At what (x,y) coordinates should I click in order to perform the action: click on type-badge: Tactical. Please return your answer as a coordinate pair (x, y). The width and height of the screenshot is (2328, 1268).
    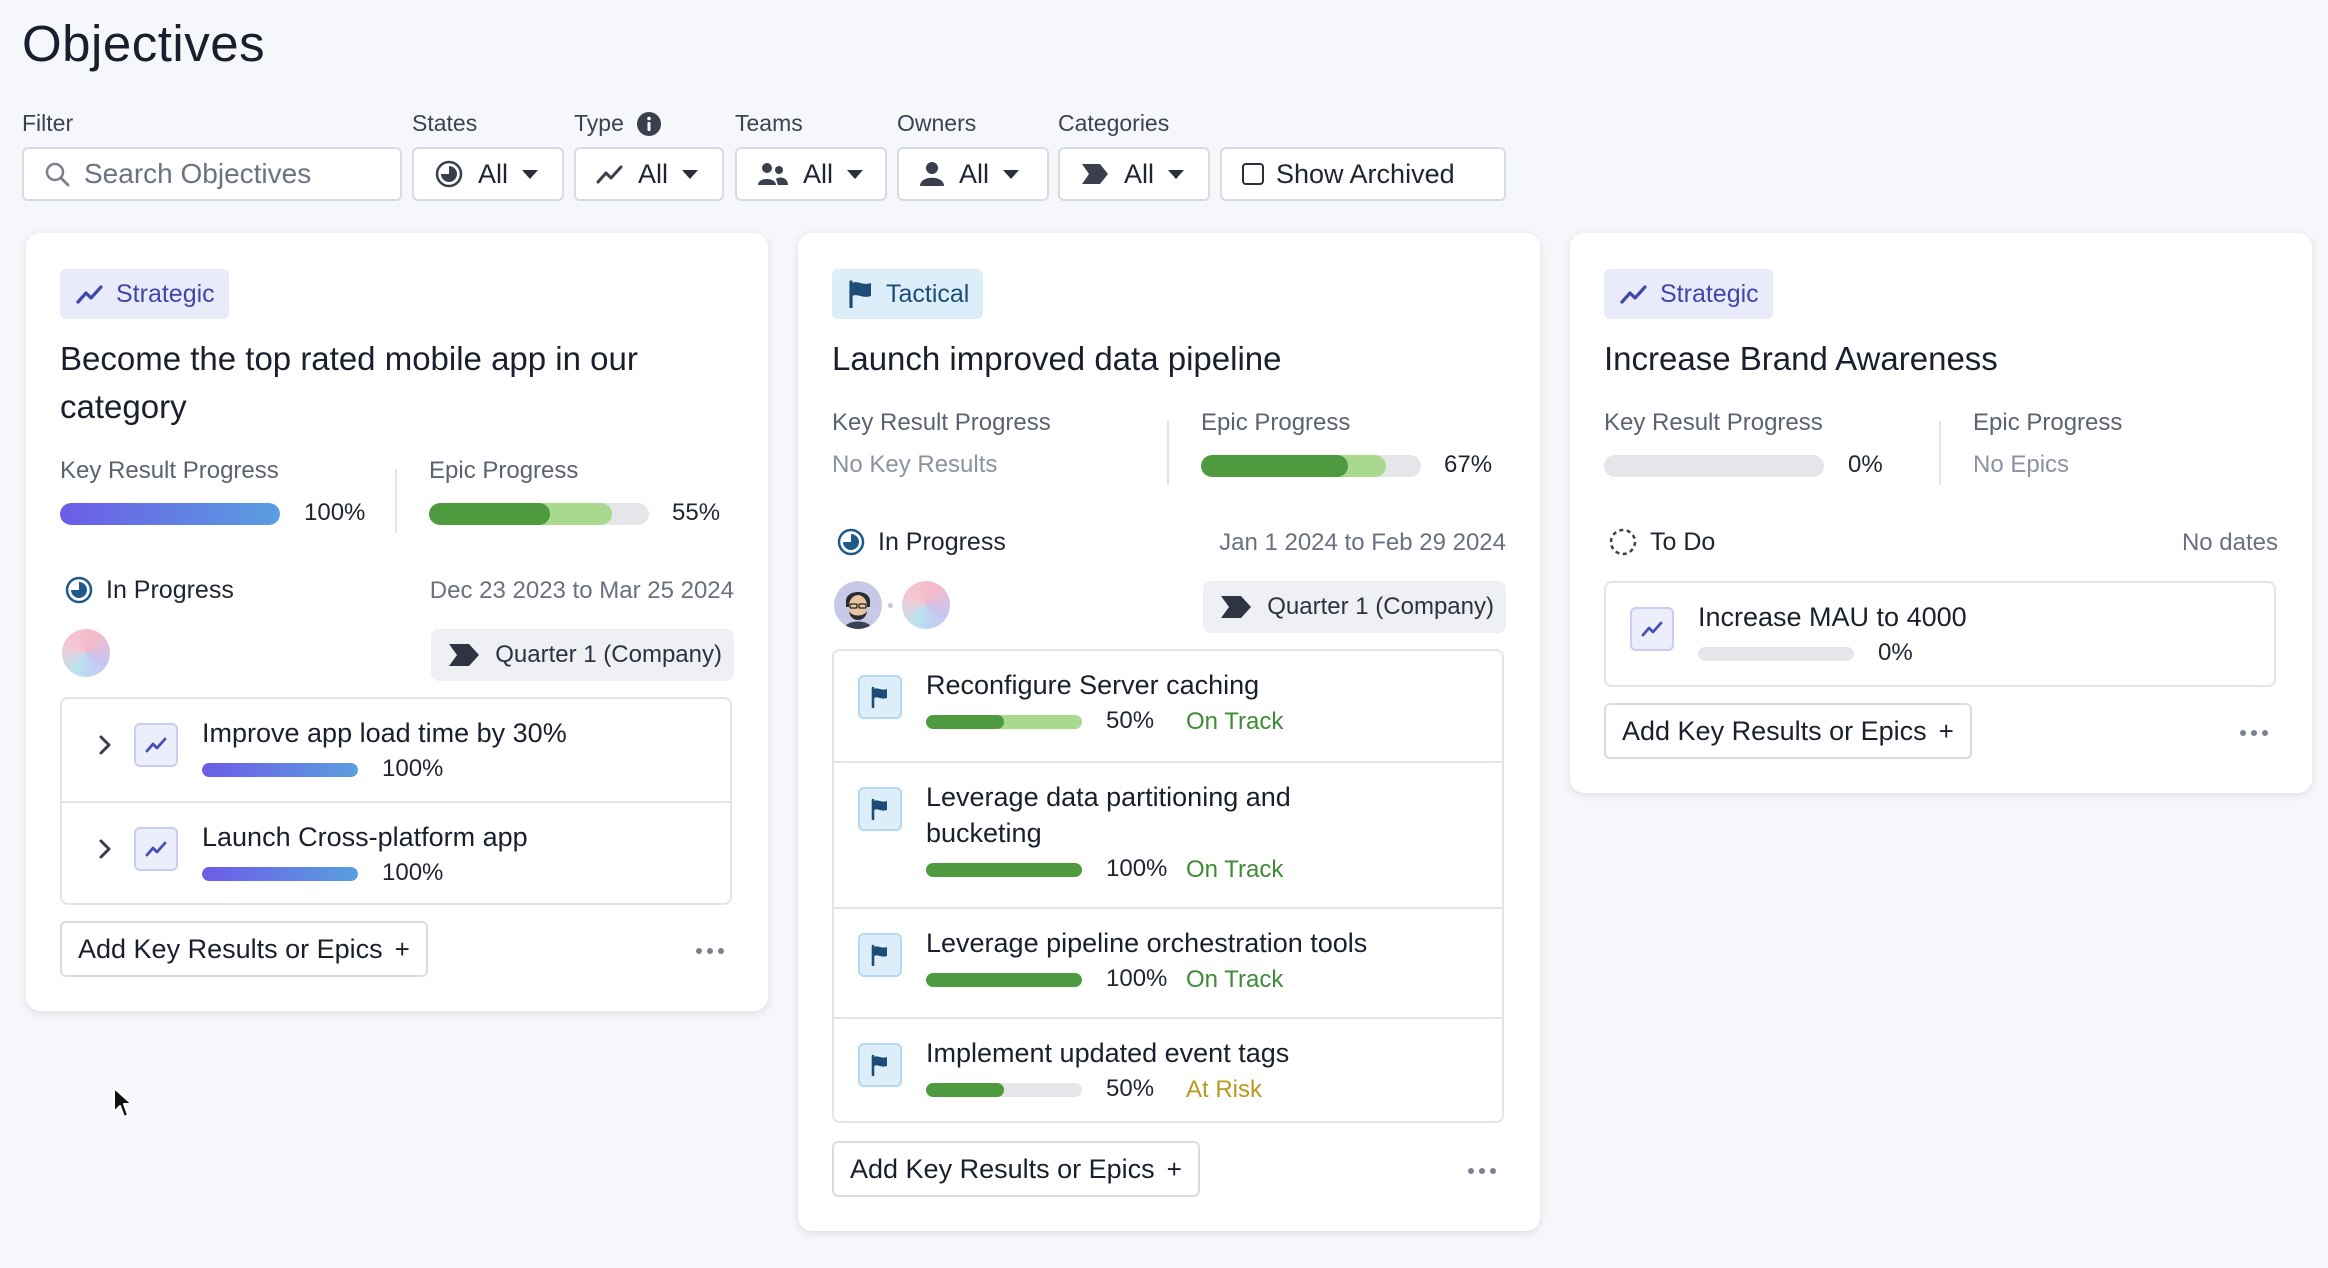
    Looking at the image, I should click on (908, 294).